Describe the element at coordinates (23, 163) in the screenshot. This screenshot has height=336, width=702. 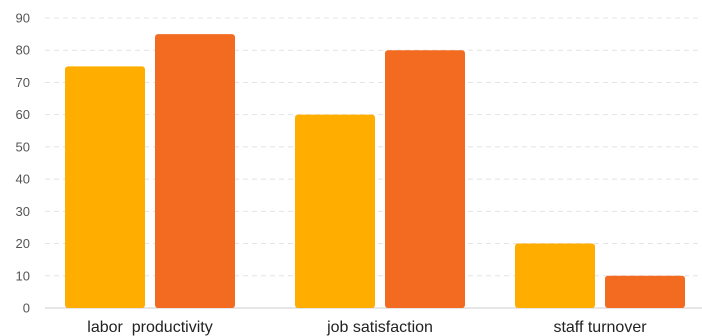
I see `y-axis-ticks: 0 10 20 30 40 50 60 70 80 90` at that location.